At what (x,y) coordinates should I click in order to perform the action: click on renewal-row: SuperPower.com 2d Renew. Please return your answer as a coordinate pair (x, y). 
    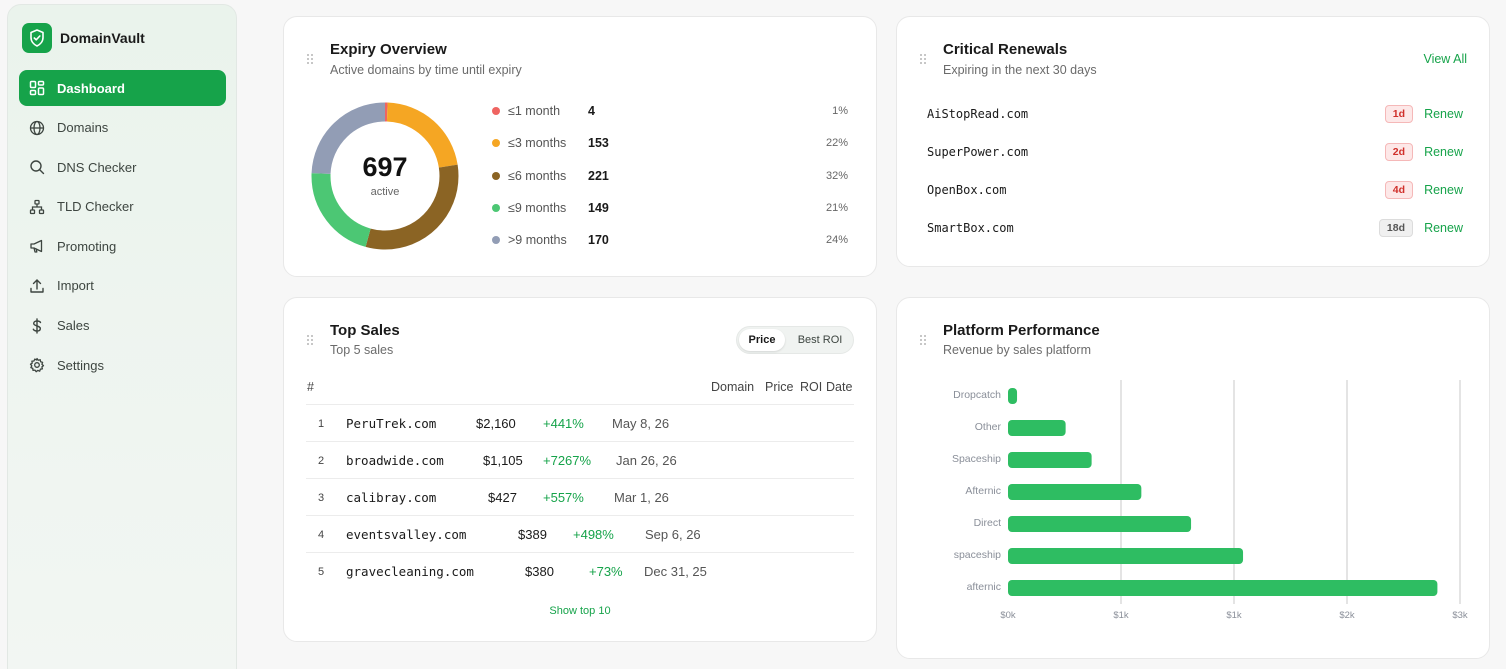
    Looking at the image, I should click on (1195, 152).